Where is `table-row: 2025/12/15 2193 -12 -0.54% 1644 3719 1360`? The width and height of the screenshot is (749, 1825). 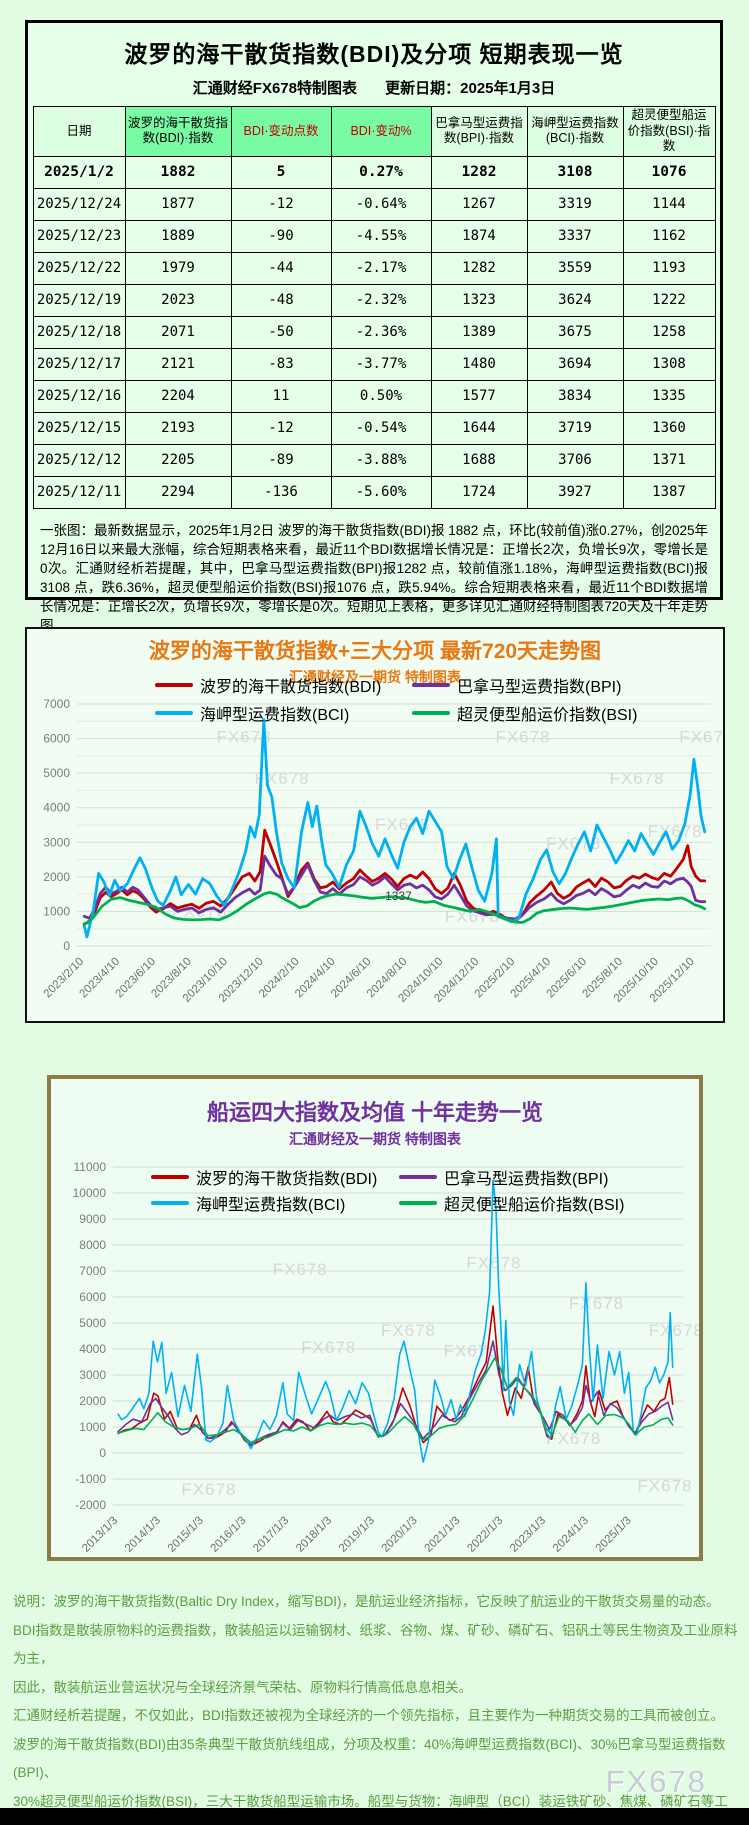 table-row: 2025/12/15 2193 -12 -0.54% 1644 3719 1360 is located at coordinates (374, 428).